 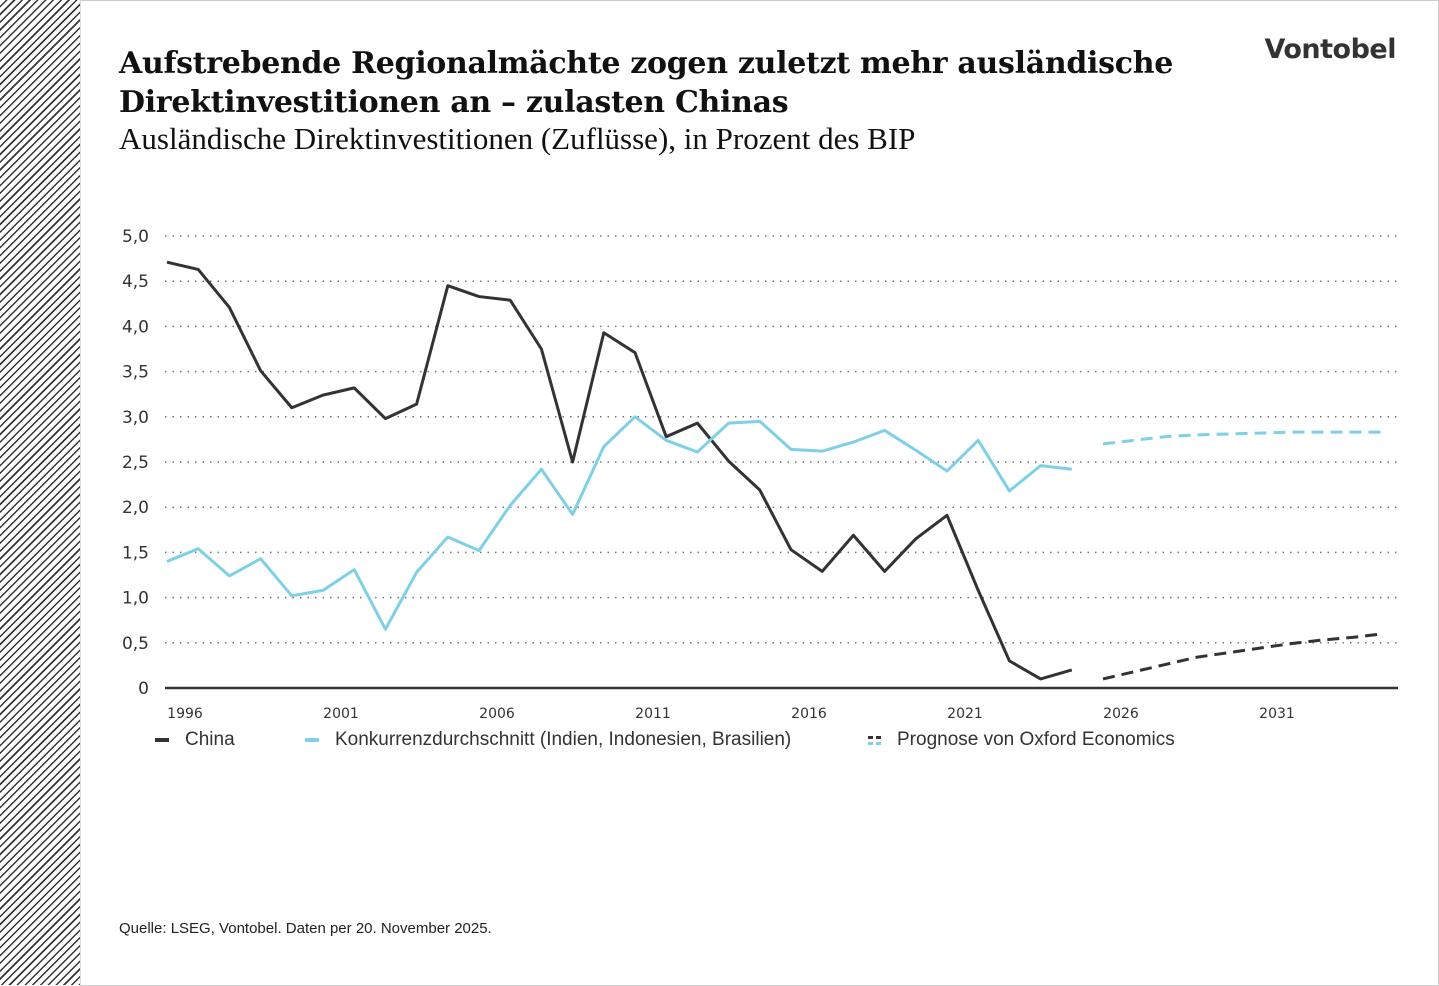 What do you see at coordinates (809, 714) in the screenshot?
I see `x-tick-label: 2016` at bounding box center [809, 714].